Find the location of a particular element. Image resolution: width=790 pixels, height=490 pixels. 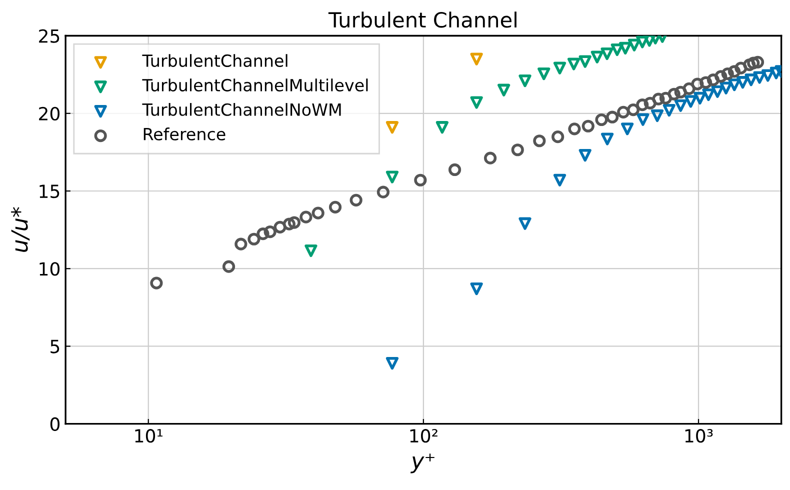

y-tick-label: 25 is located at coordinates (49, 36).